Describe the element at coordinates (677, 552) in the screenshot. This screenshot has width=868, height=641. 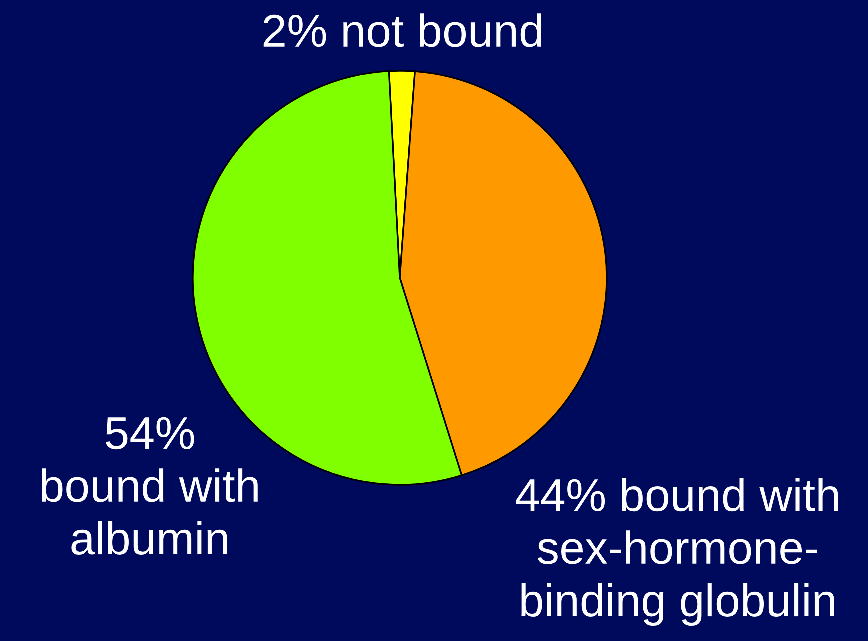
I see `slice-label: 44% bound with sex-hormone- binding globulin` at that location.